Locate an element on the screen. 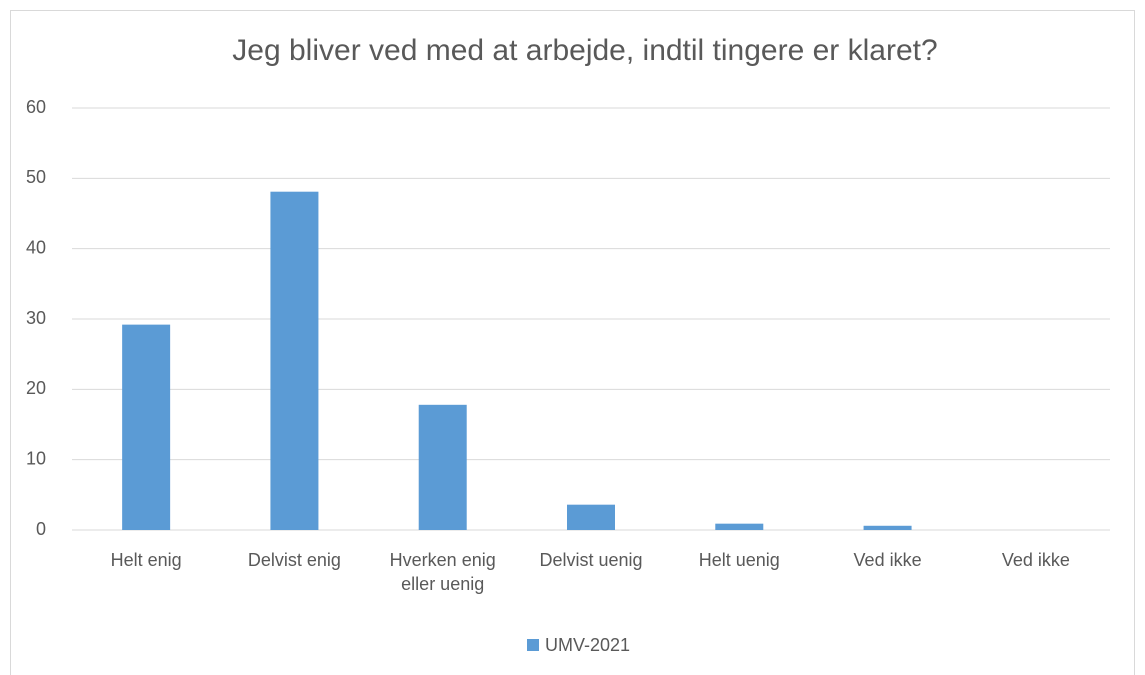 The height and width of the screenshot is (675, 1145). legend-swatch is located at coordinates (533, 645).